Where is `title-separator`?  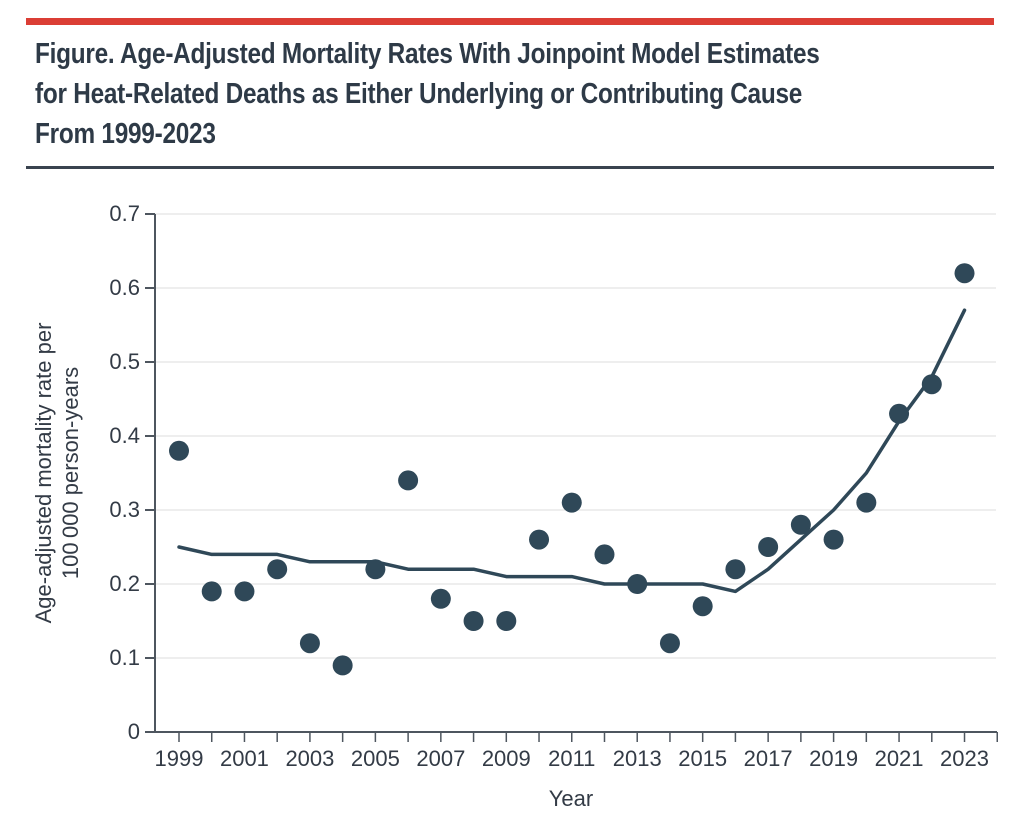 title-separator is located at coordinates (510, 167).